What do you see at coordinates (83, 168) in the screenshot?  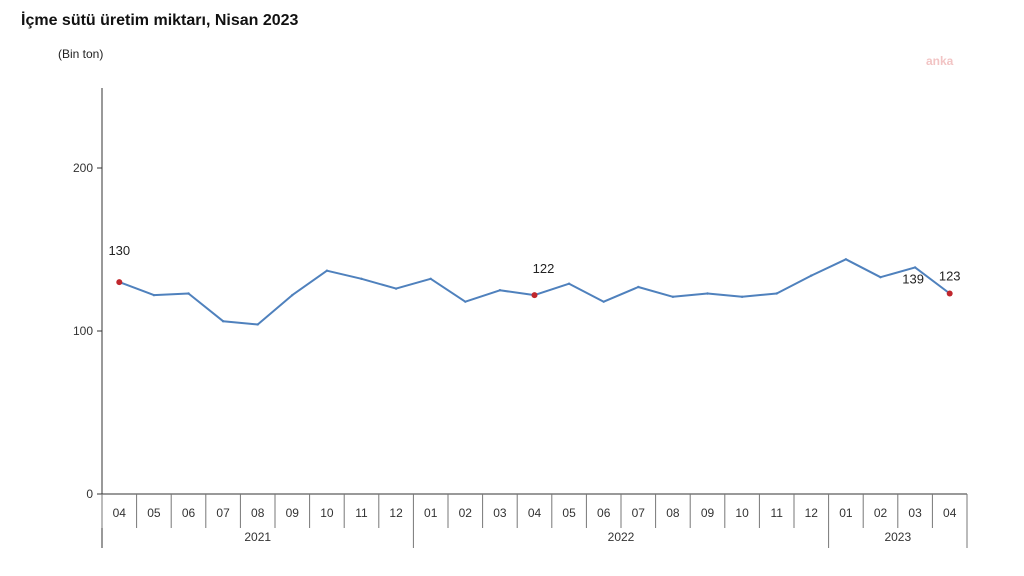 I see `y-tick-label: 200` at bounding box center [83, 168].